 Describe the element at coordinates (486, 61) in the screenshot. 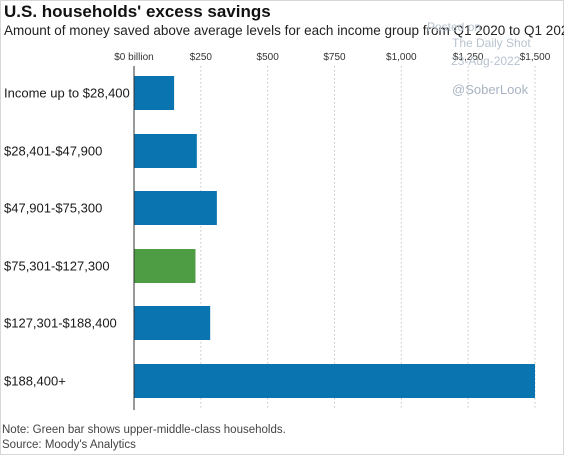

I see `watermark-date: 23-Aug-2022` at that location.